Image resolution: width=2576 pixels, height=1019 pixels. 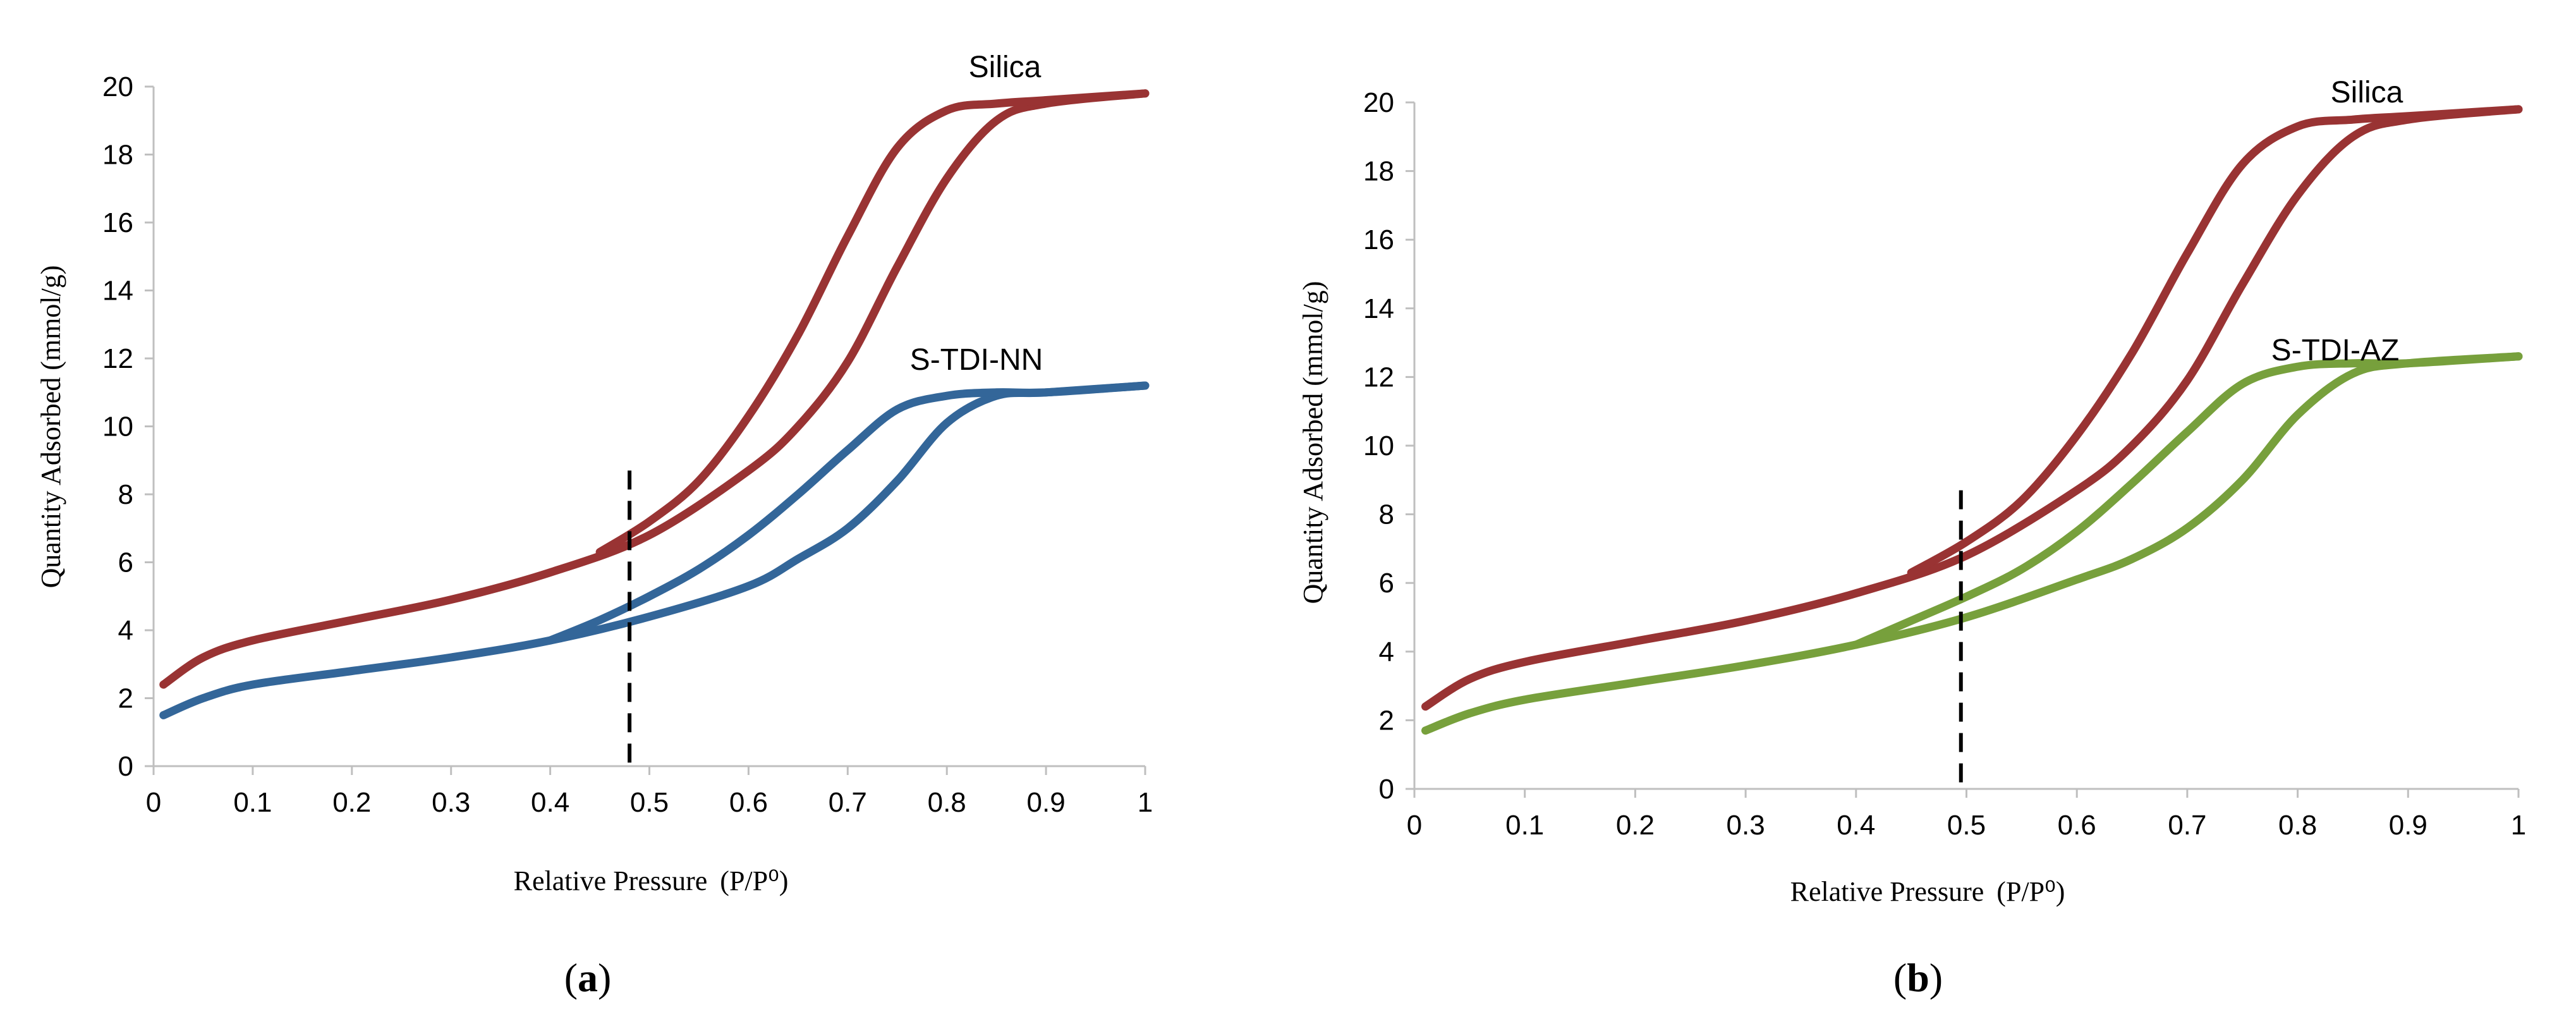 I want to click on series-s-tdi-nn: S-TDI-NN, so click(x=654, y=531).